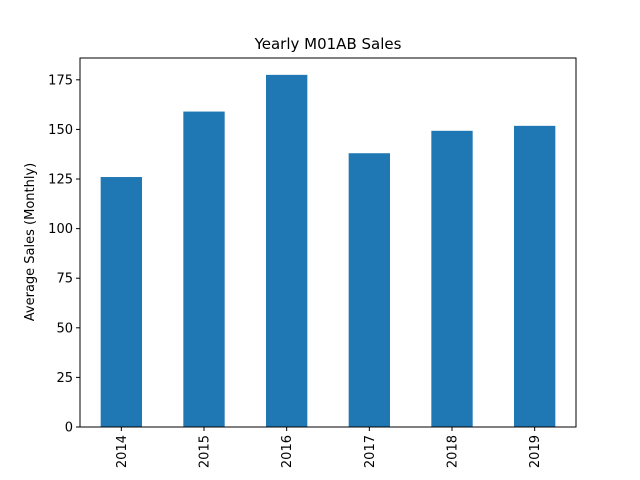 This screenshot has height=480, width=640. Describe the element at coordinates (69, 428) in the screenshot. I see `y-tick-label: 0` at that location.